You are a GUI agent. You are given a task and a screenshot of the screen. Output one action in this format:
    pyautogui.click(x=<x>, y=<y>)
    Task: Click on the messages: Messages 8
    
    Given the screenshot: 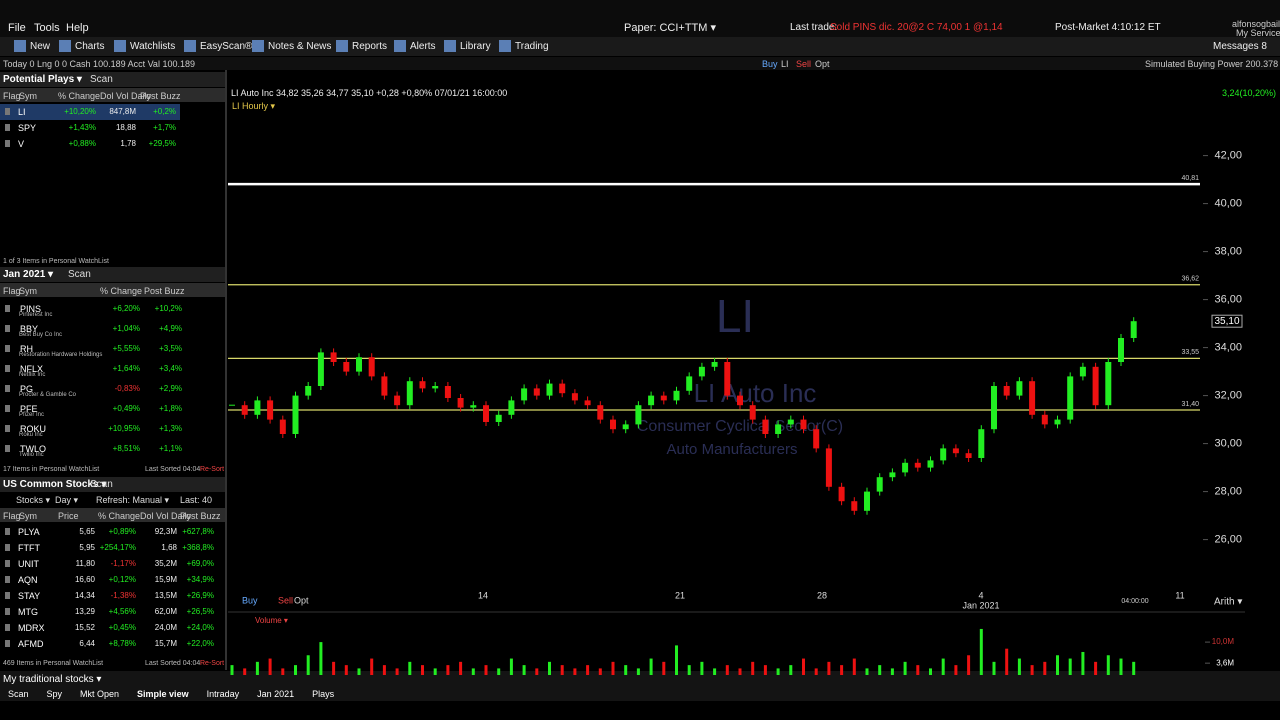 What is the action you would take?
    pyautogui.click(x=1240, y=46)
    